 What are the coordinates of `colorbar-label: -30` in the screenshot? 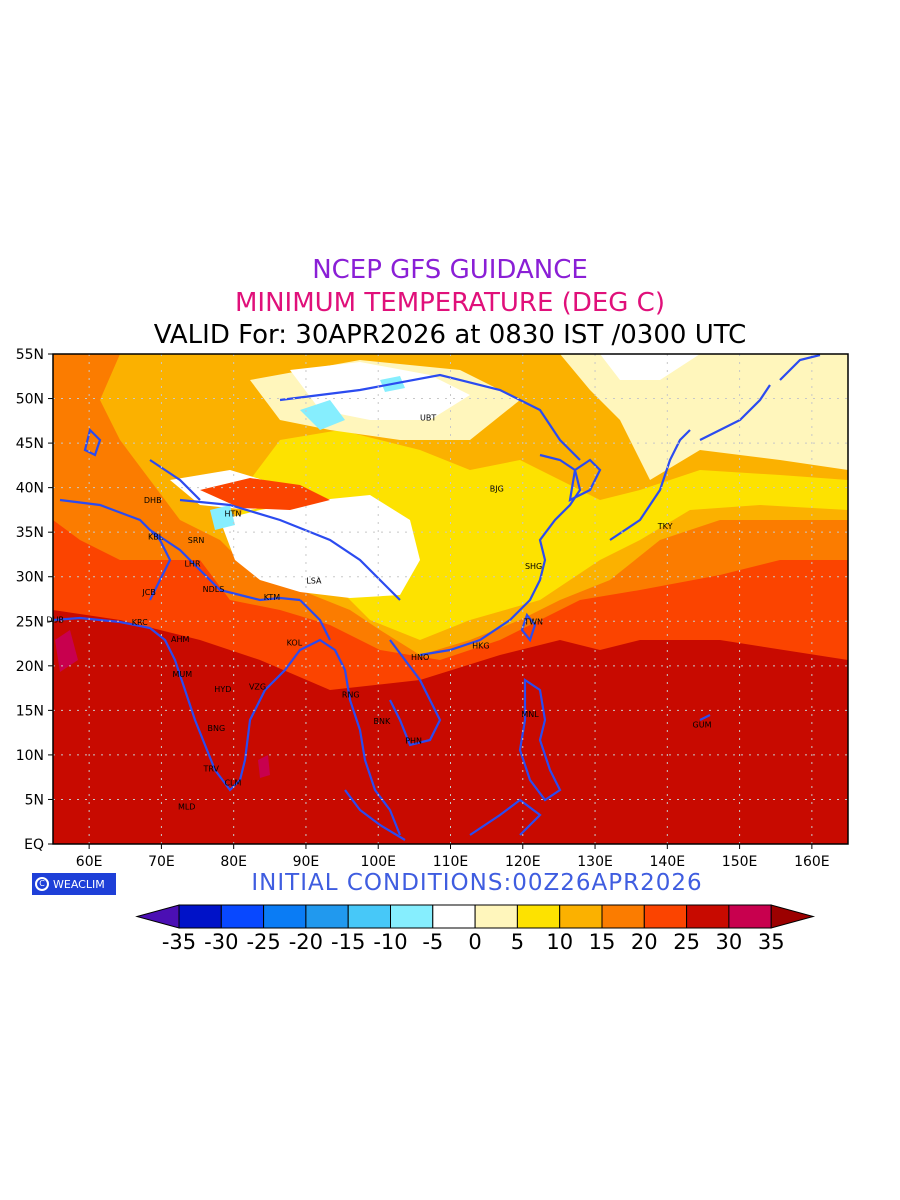 It's located at (221, 942).